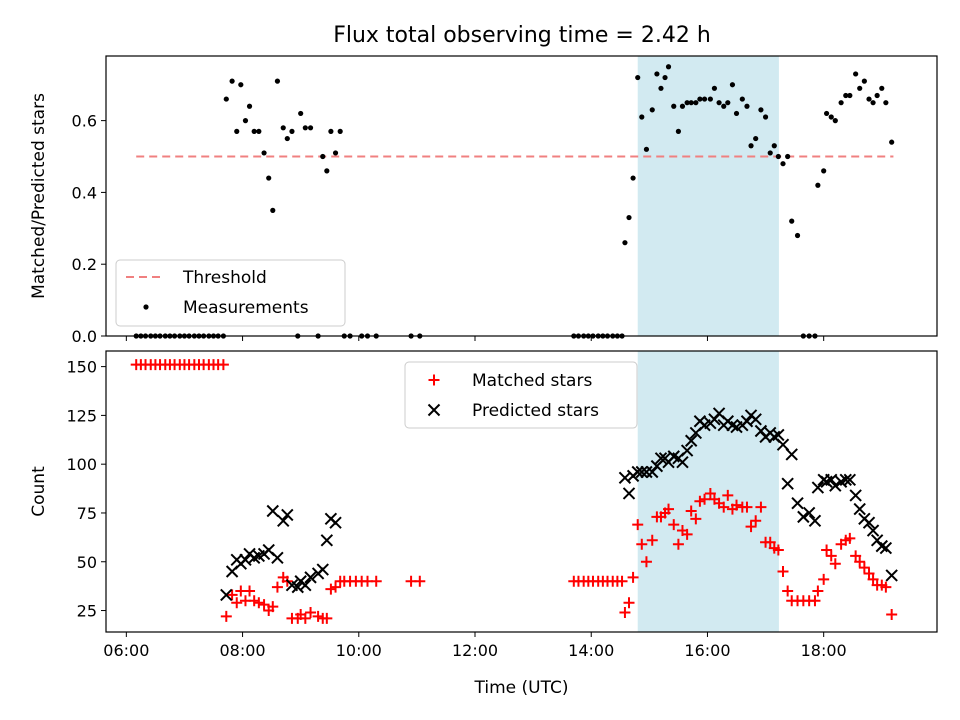  I want to click on legend-predicted-swatch, so click(434, 410).